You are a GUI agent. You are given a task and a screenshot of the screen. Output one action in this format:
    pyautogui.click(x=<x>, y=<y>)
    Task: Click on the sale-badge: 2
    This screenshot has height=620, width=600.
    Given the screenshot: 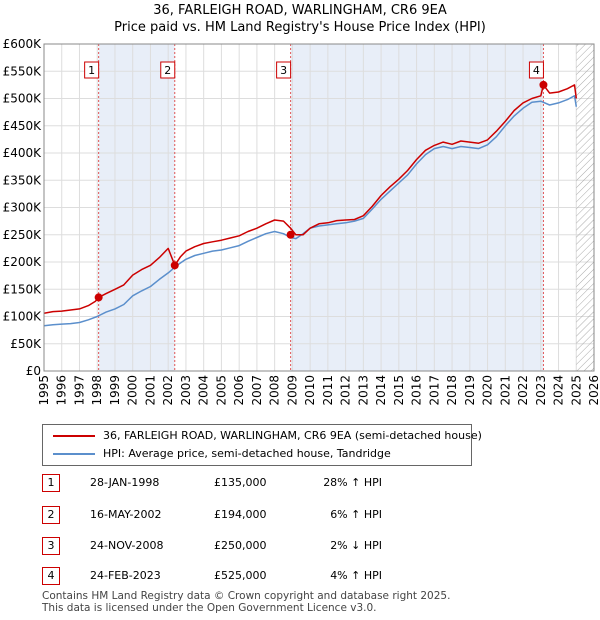 What is the action you would take?
    pyautogui.click(x=51, y=515)
    